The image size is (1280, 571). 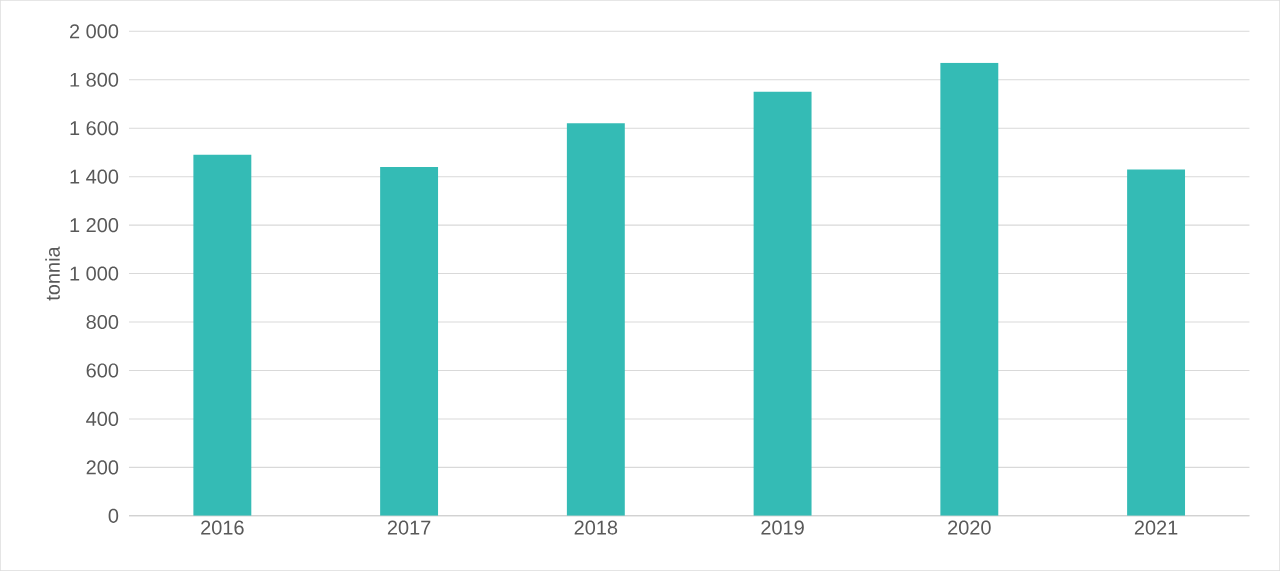 What do you see at coordinates (94, 128) in the screenshot?
I see `y-tick-label: 1 600` at bounding box center [94, 128].